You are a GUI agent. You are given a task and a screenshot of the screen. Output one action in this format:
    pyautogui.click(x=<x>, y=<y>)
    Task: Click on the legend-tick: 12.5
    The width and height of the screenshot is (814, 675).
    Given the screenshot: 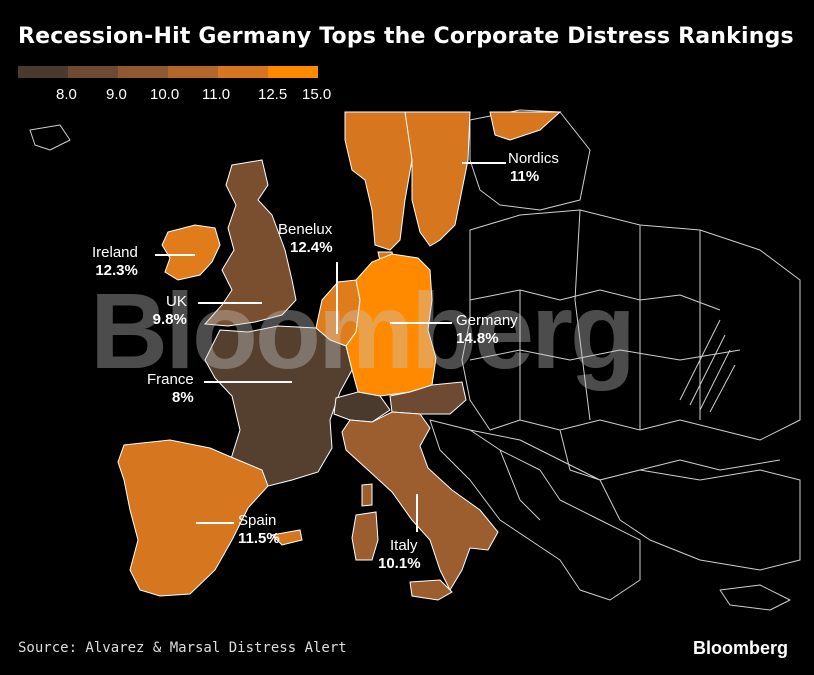 What is the action you would take?
    pyautogui.click(x=273, y=94)
    